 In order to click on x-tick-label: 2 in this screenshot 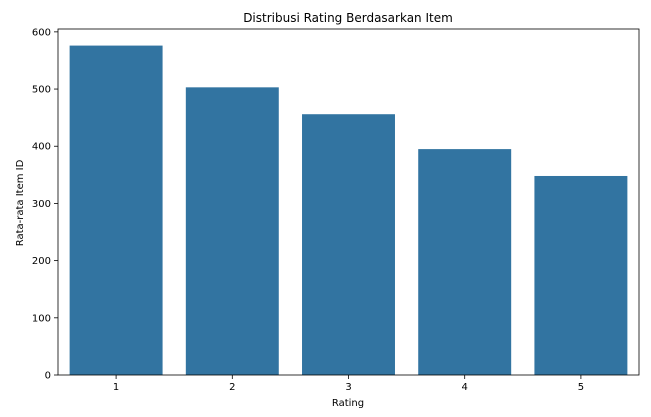, I will do `click(232, 387)`.